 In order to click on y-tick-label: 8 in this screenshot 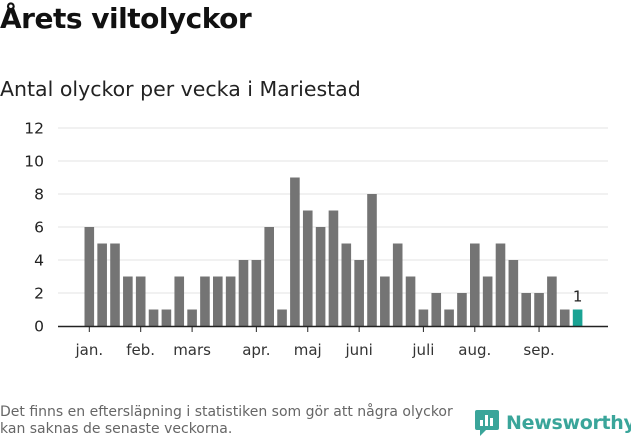, I will do `click(39, 195)`.